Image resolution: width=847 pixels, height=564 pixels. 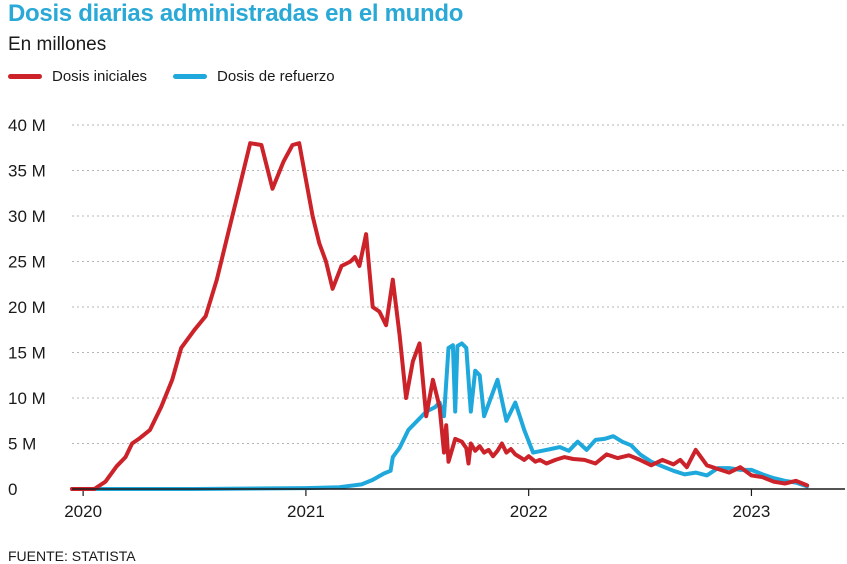 What do you see at coordinates (27, 125) in the screenshot?
I see `y-tick-label: 40 M` at bounding box center [27, 125].